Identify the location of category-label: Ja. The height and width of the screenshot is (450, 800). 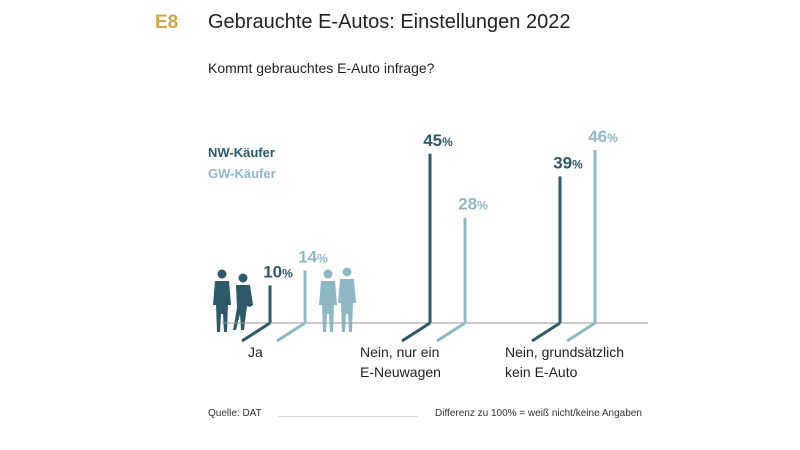
(255, 352).